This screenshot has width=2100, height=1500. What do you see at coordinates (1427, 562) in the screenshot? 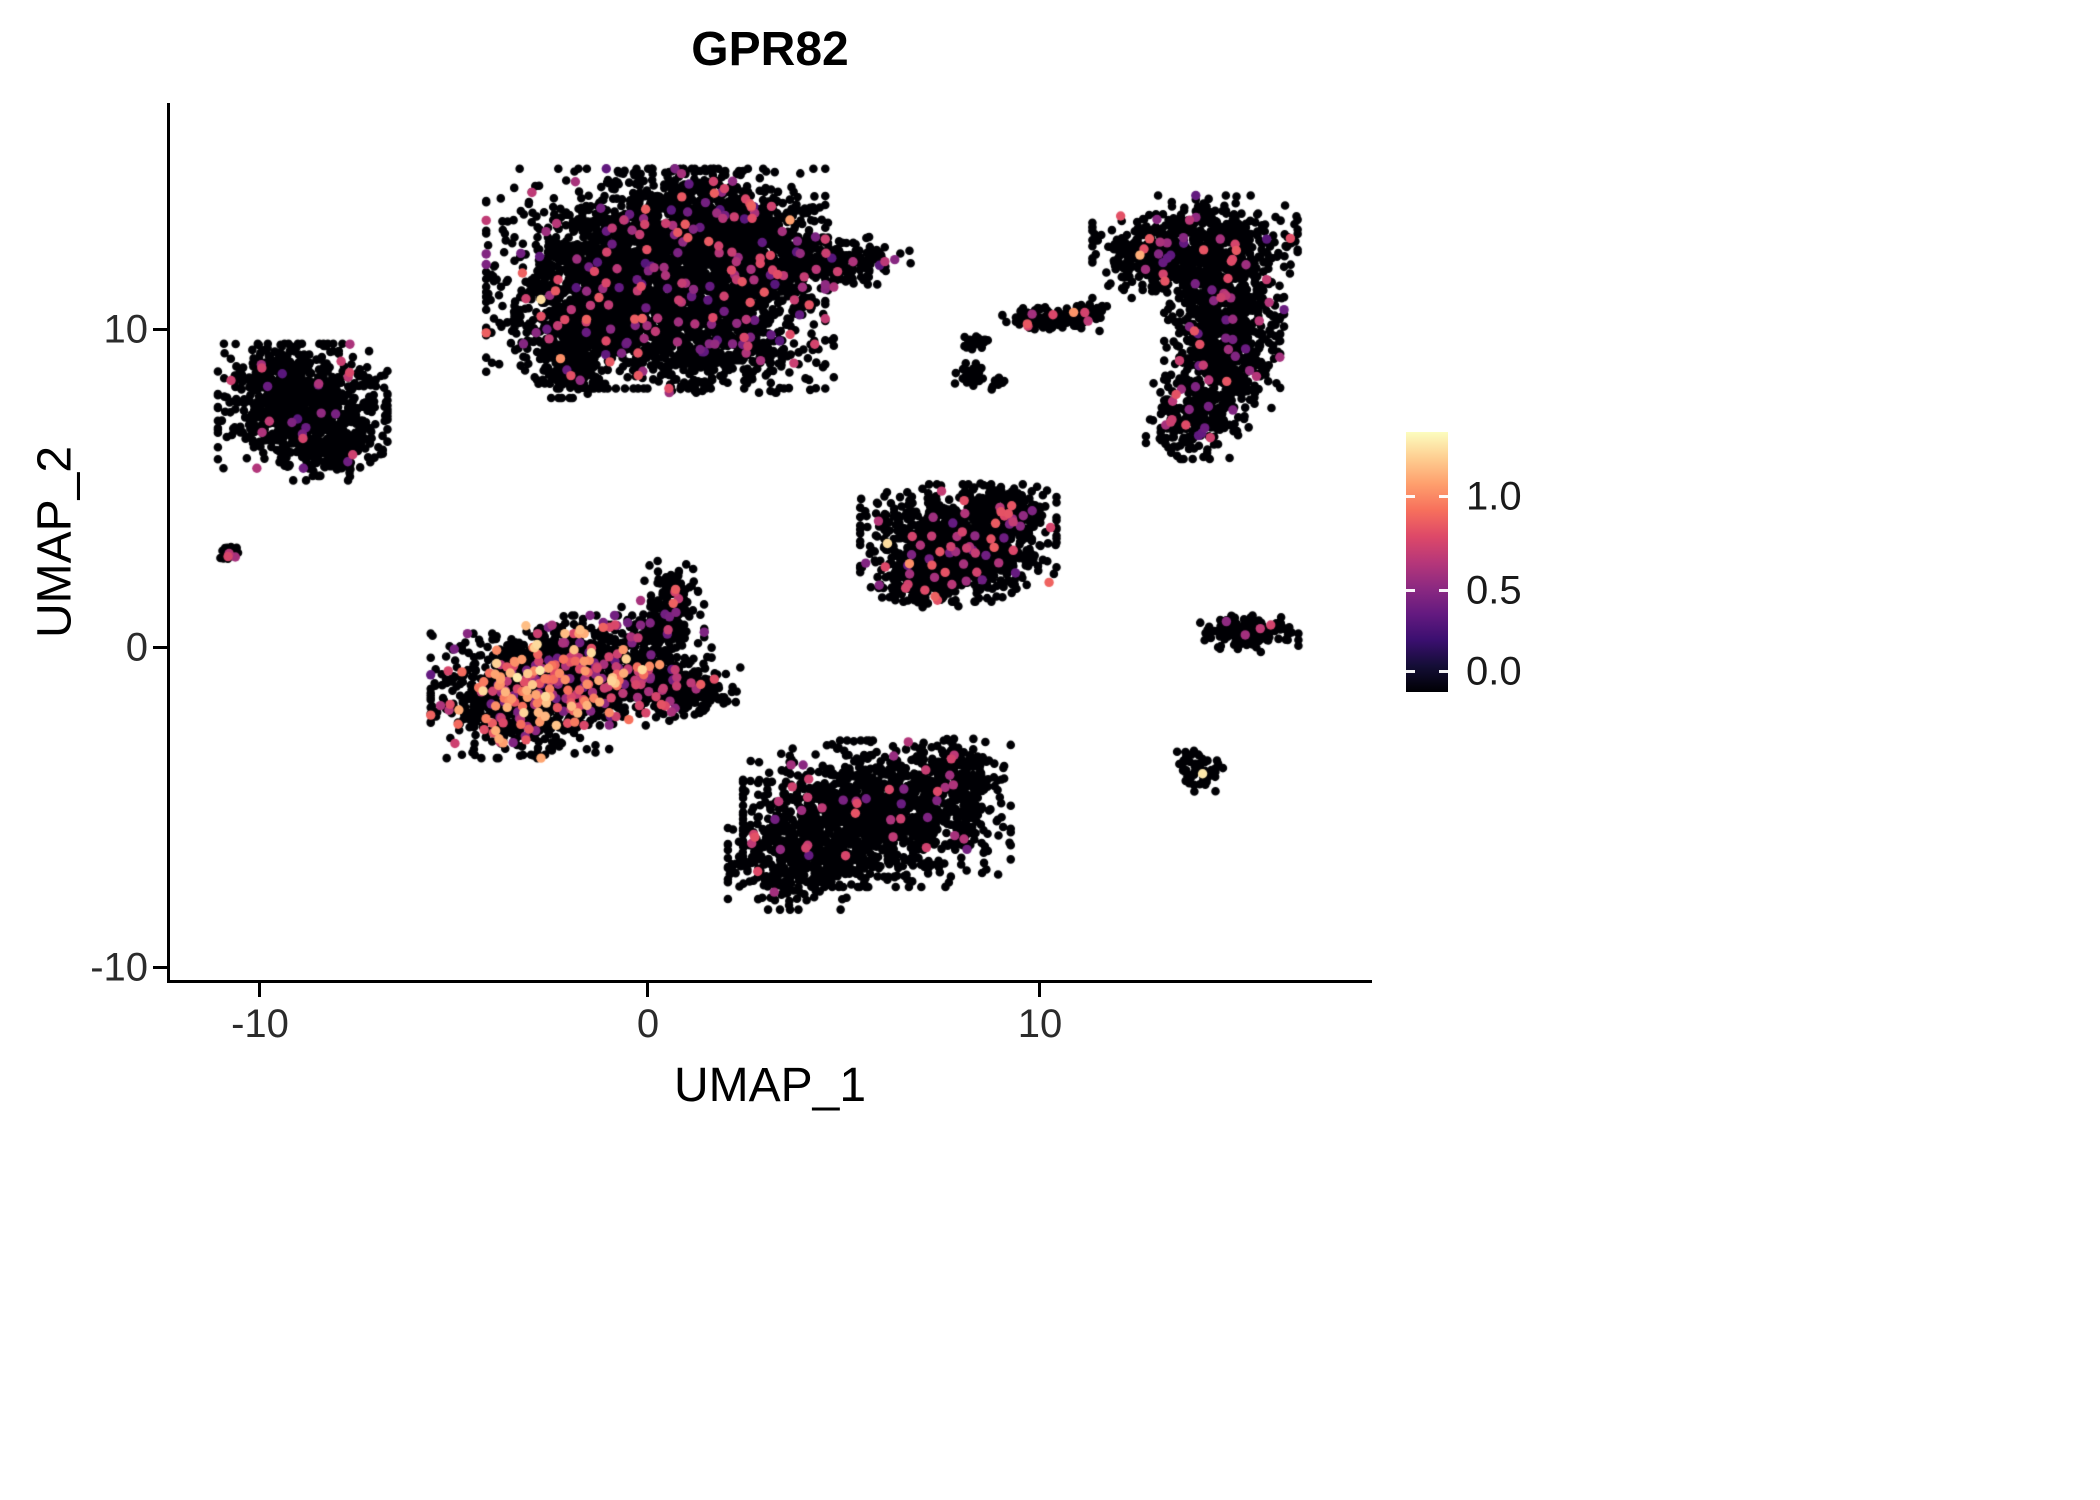
I see `legend-colorbar` at bounding box center [1427, 562].